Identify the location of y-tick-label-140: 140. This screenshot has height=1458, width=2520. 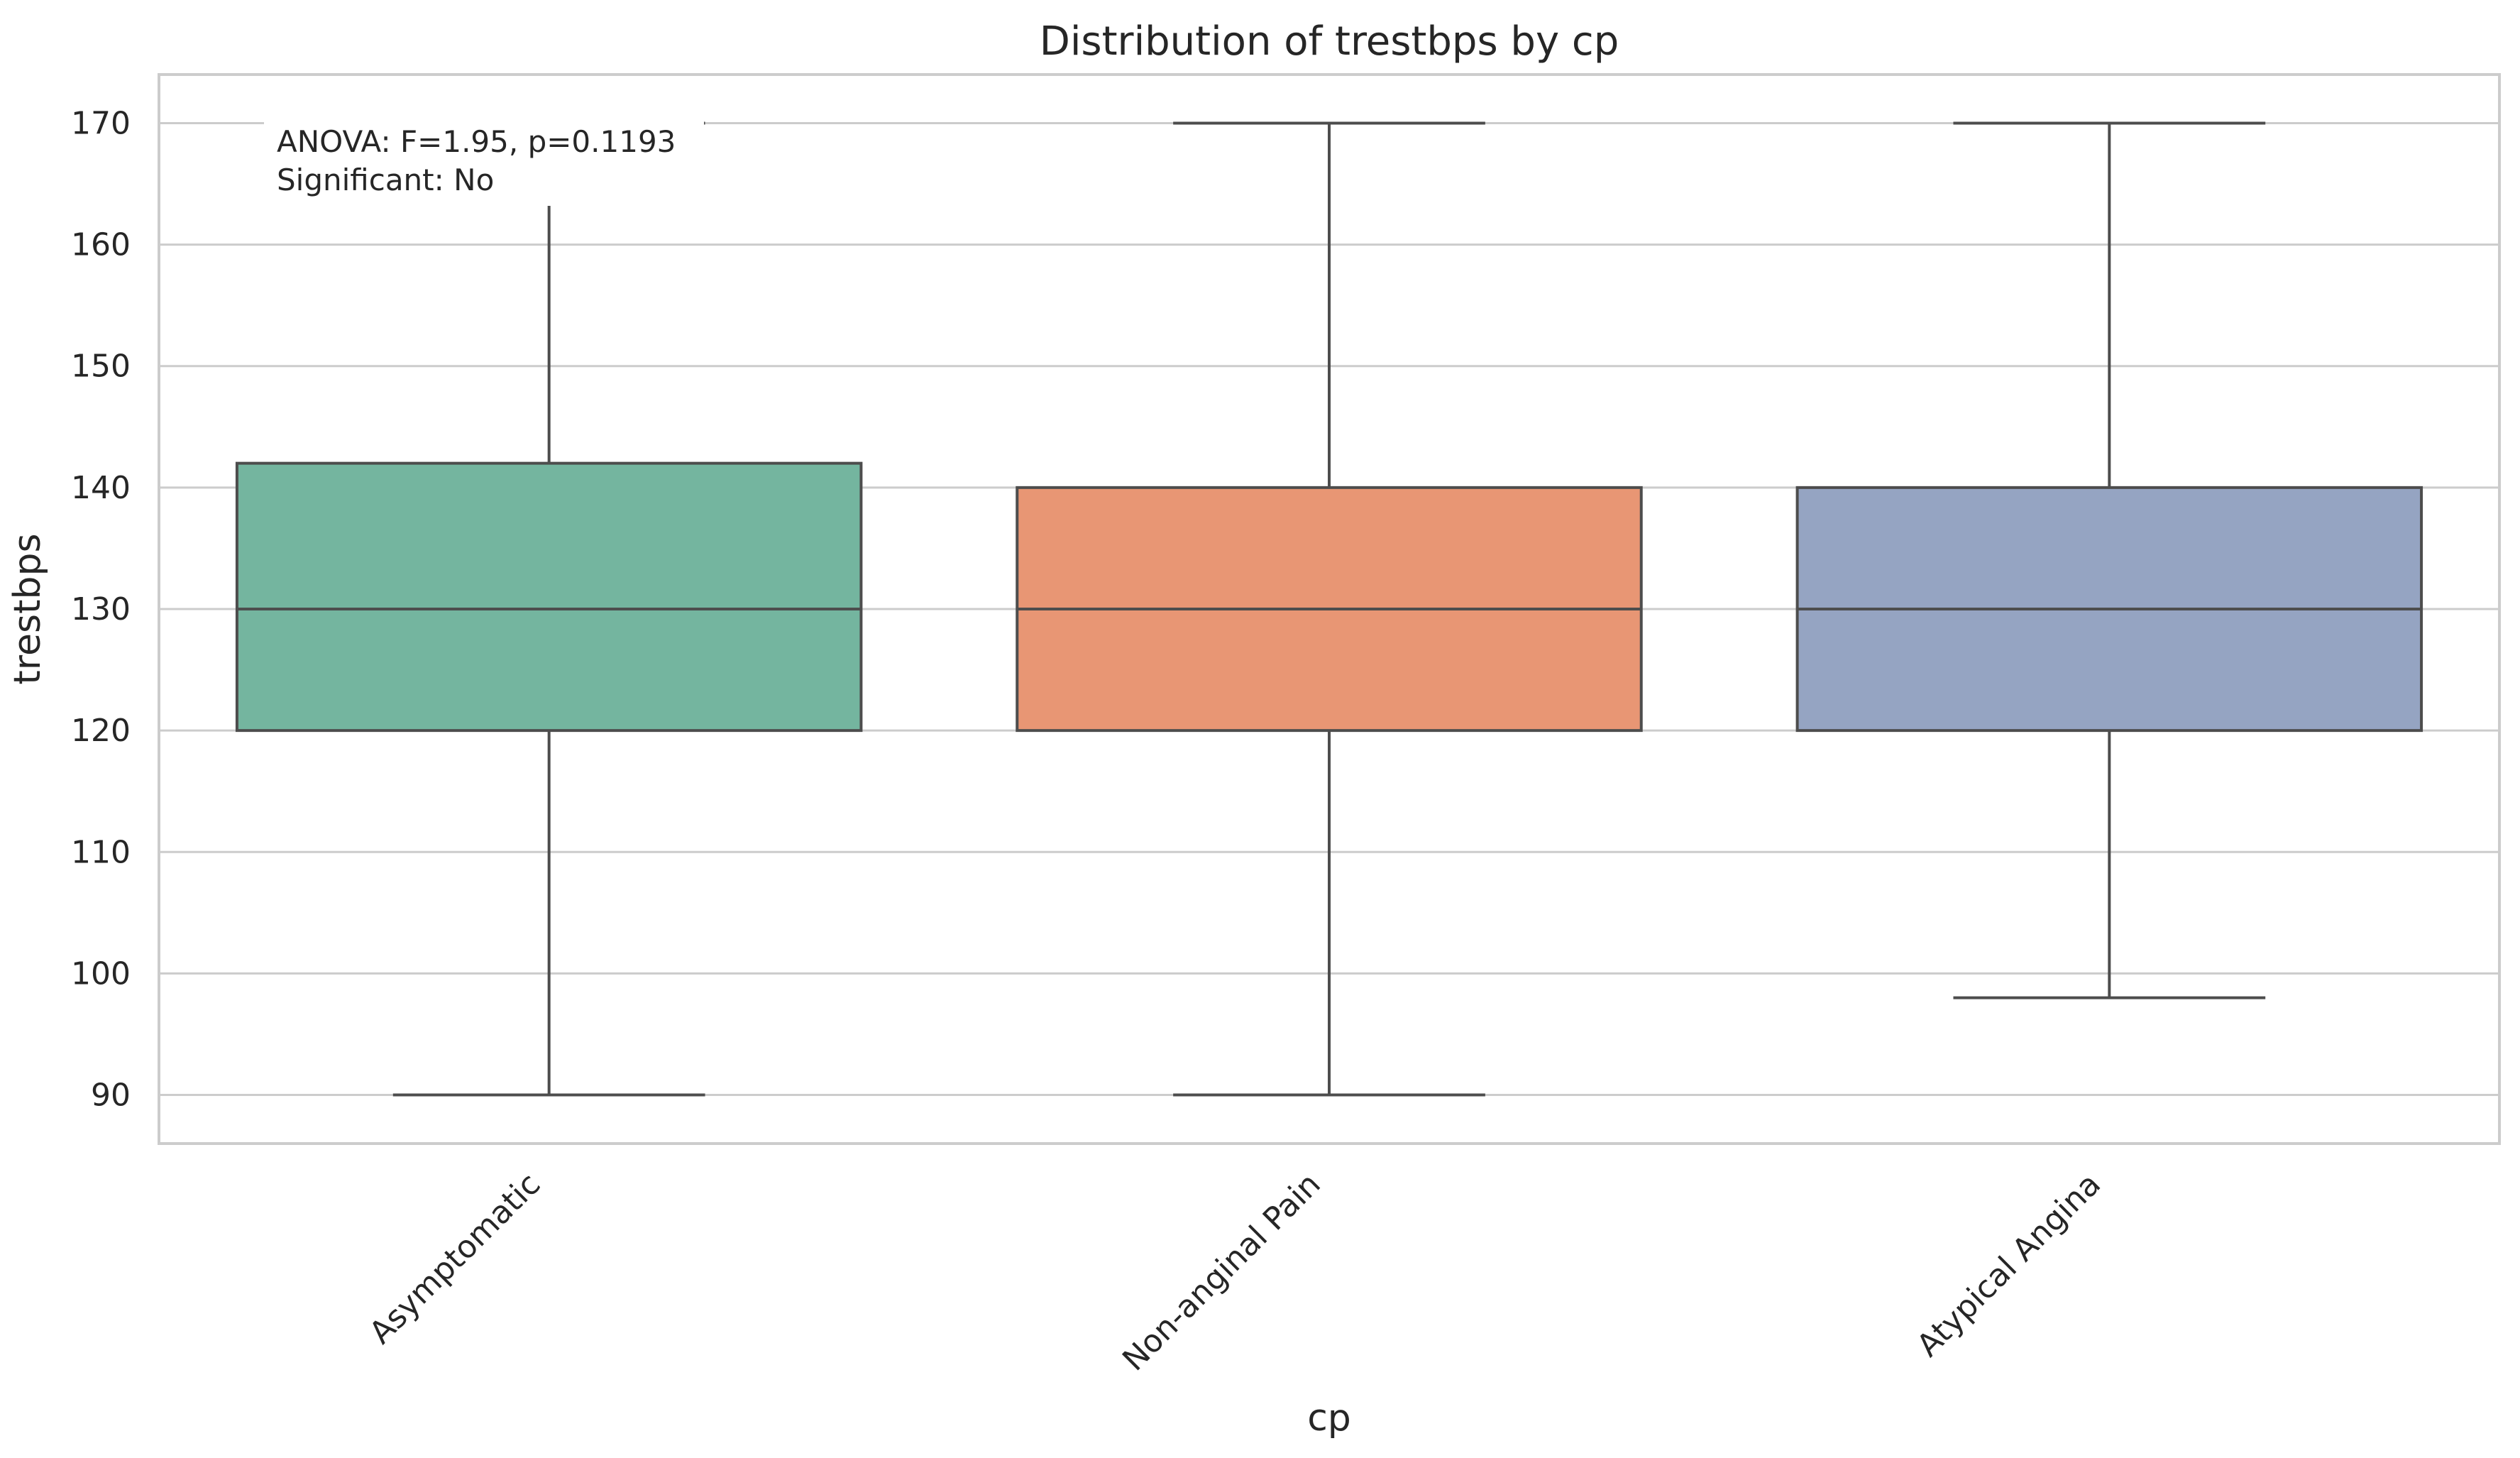
(101, 488).